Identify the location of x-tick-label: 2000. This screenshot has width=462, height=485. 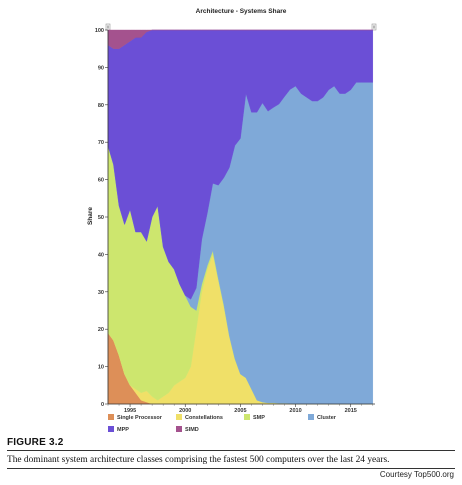
(185, 411).